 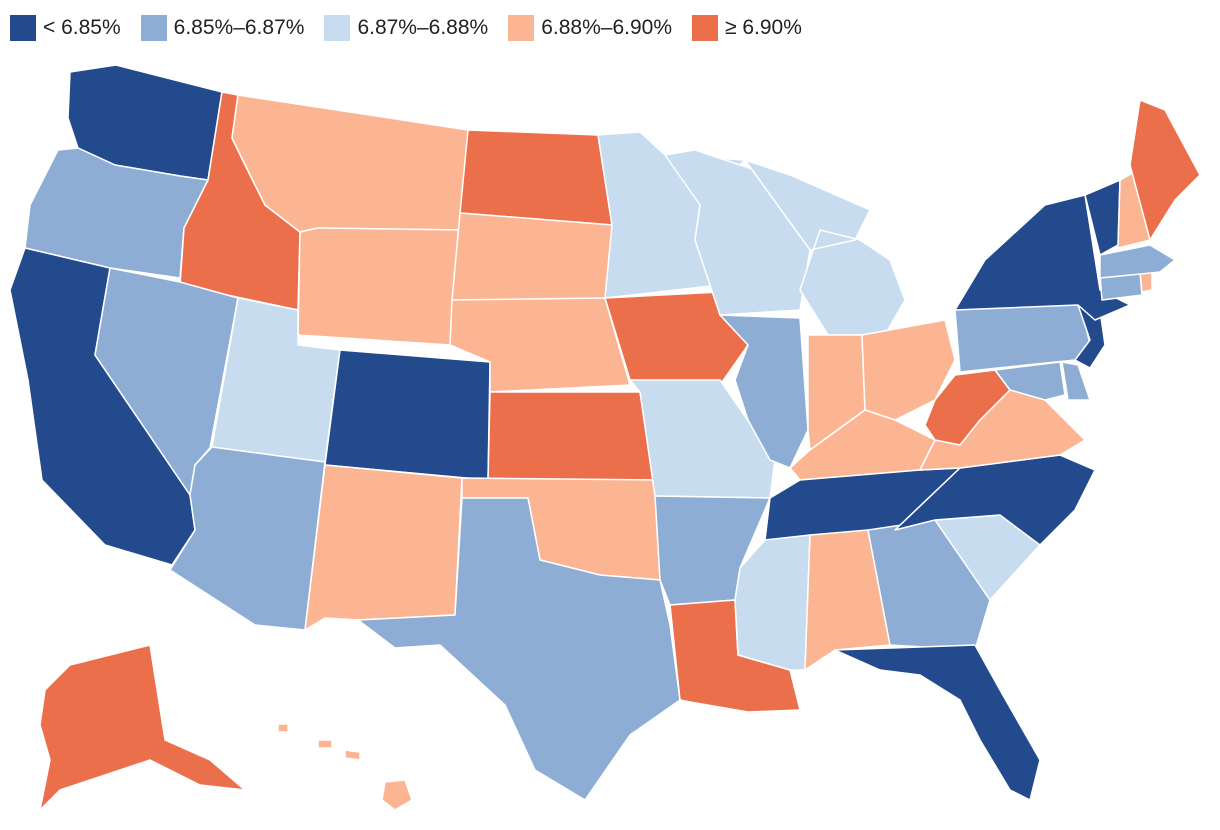 What do you see at coordinates (82, 27) in the screenshot?
I see `legend-label: < 6.85%` at bounding box center [82, 27].